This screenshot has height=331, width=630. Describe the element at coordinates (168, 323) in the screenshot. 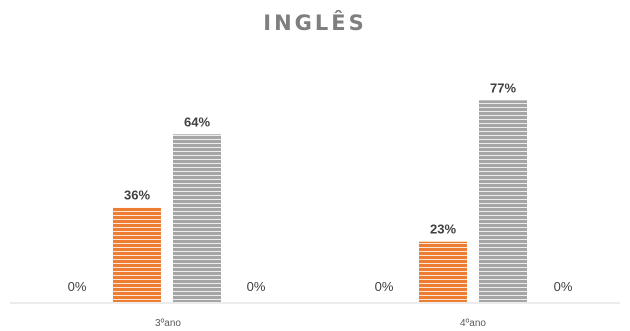

I see `x-tick-label-3ºano: 3ºano` at that location.